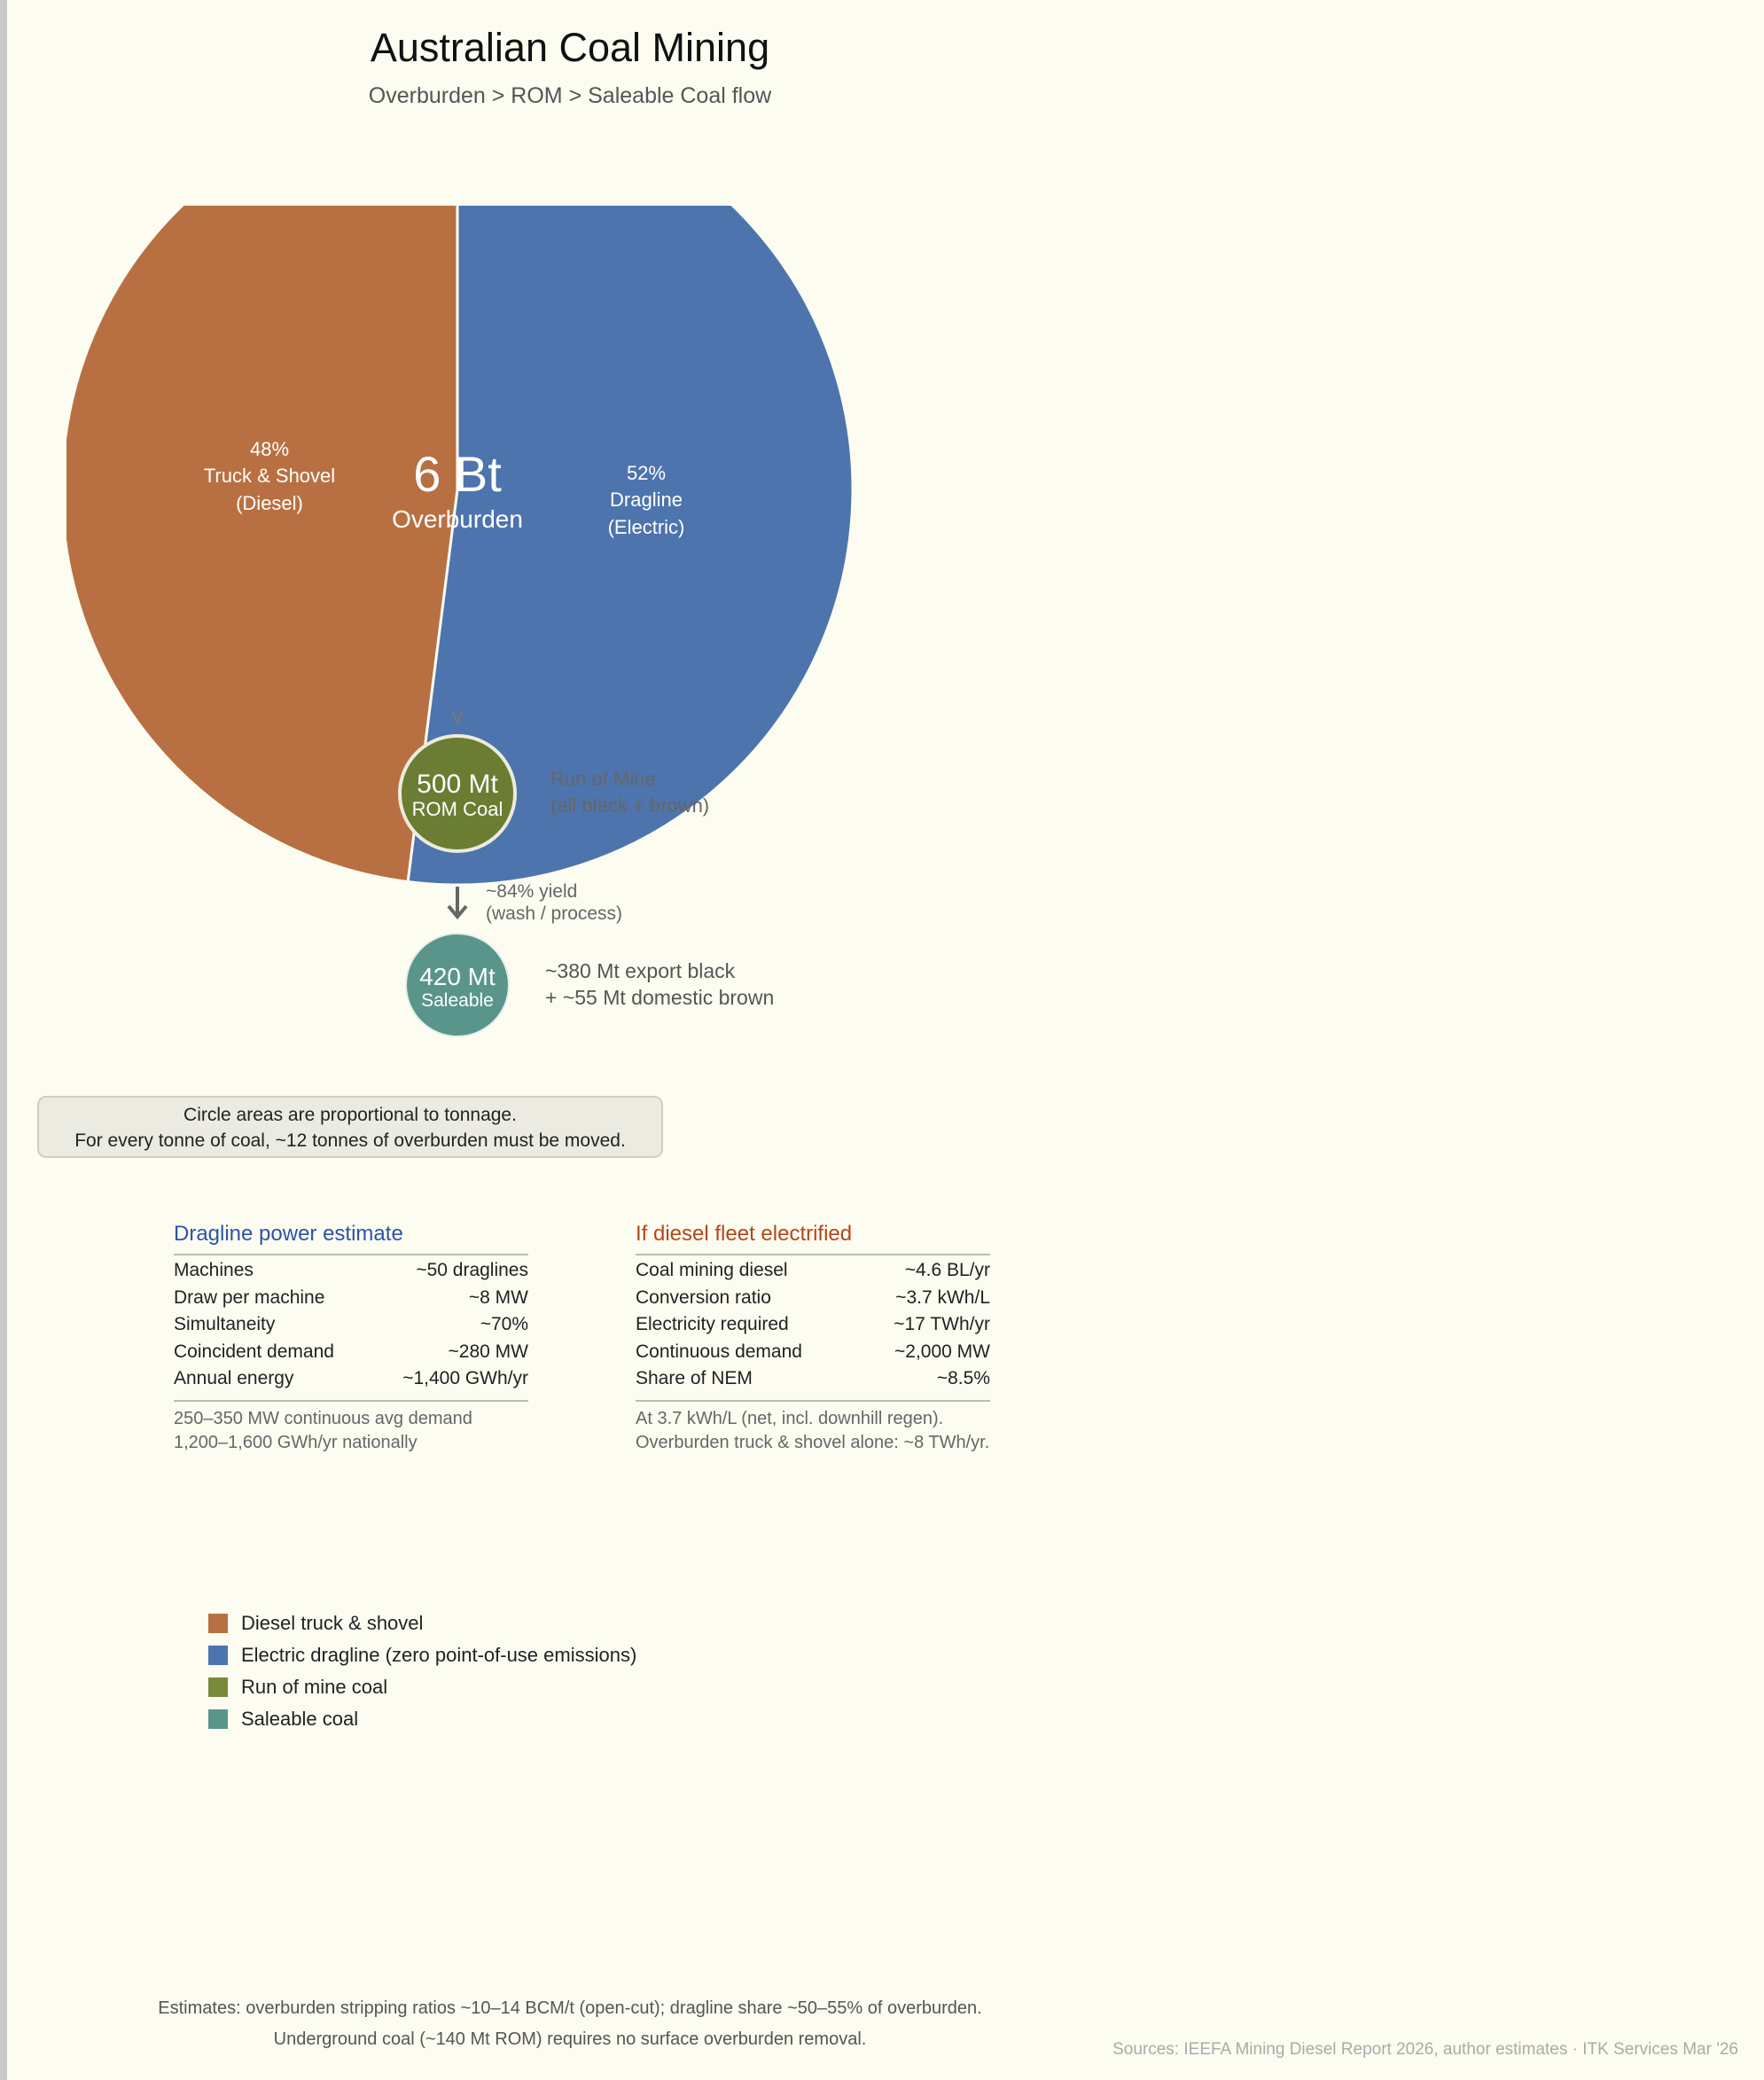 The width and height of the screenshot is (1764, 2080). Describe the element at coordinates (640, 970) in the screenshot. I see `saleable-note-1: ~380 Mt export black` at that location.